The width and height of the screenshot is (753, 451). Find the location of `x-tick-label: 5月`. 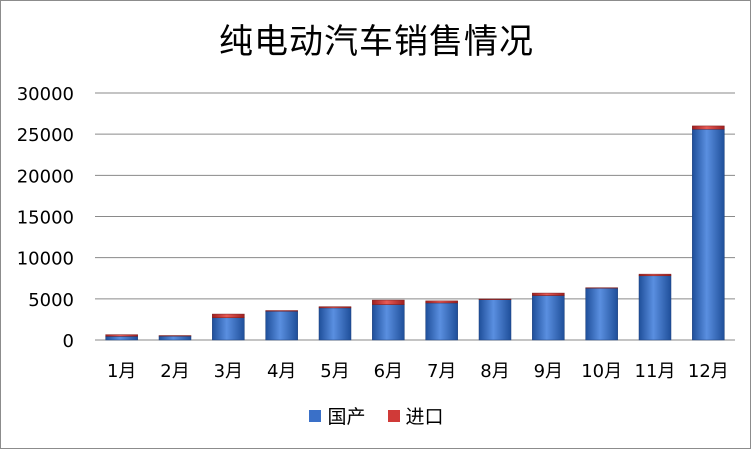

x-tick-label: 5月 is located at coordinates (334, 371).